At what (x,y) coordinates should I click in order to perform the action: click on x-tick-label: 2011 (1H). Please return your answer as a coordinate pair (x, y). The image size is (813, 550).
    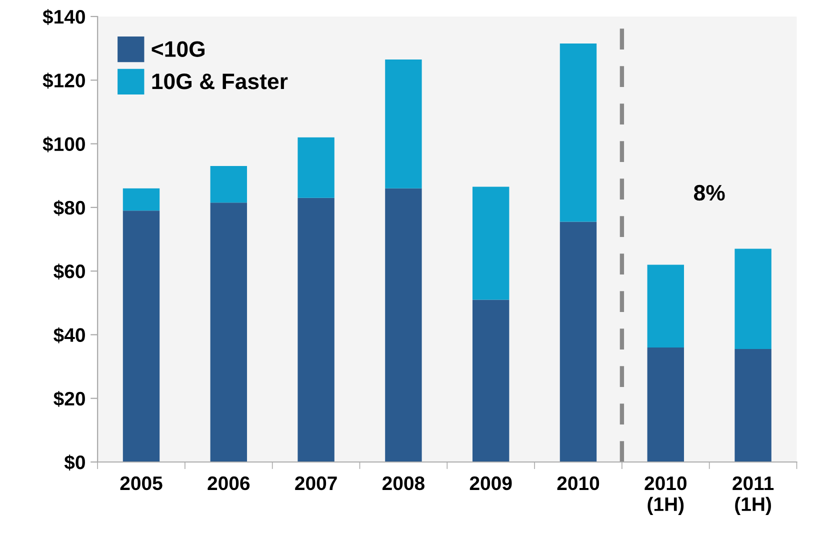
    Looking at the image, I should click on (753, 495).